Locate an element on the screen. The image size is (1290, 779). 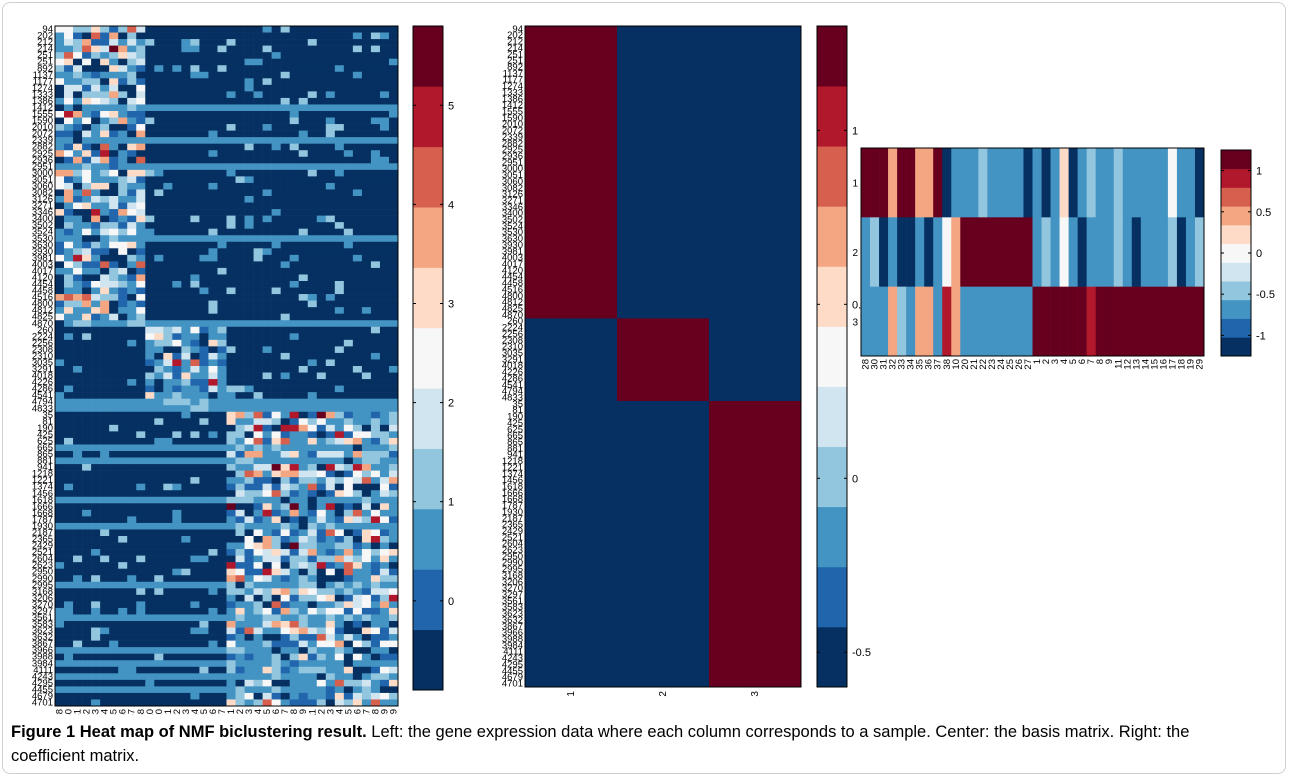
row-label: 1374 is located at coordinates (512, 474).